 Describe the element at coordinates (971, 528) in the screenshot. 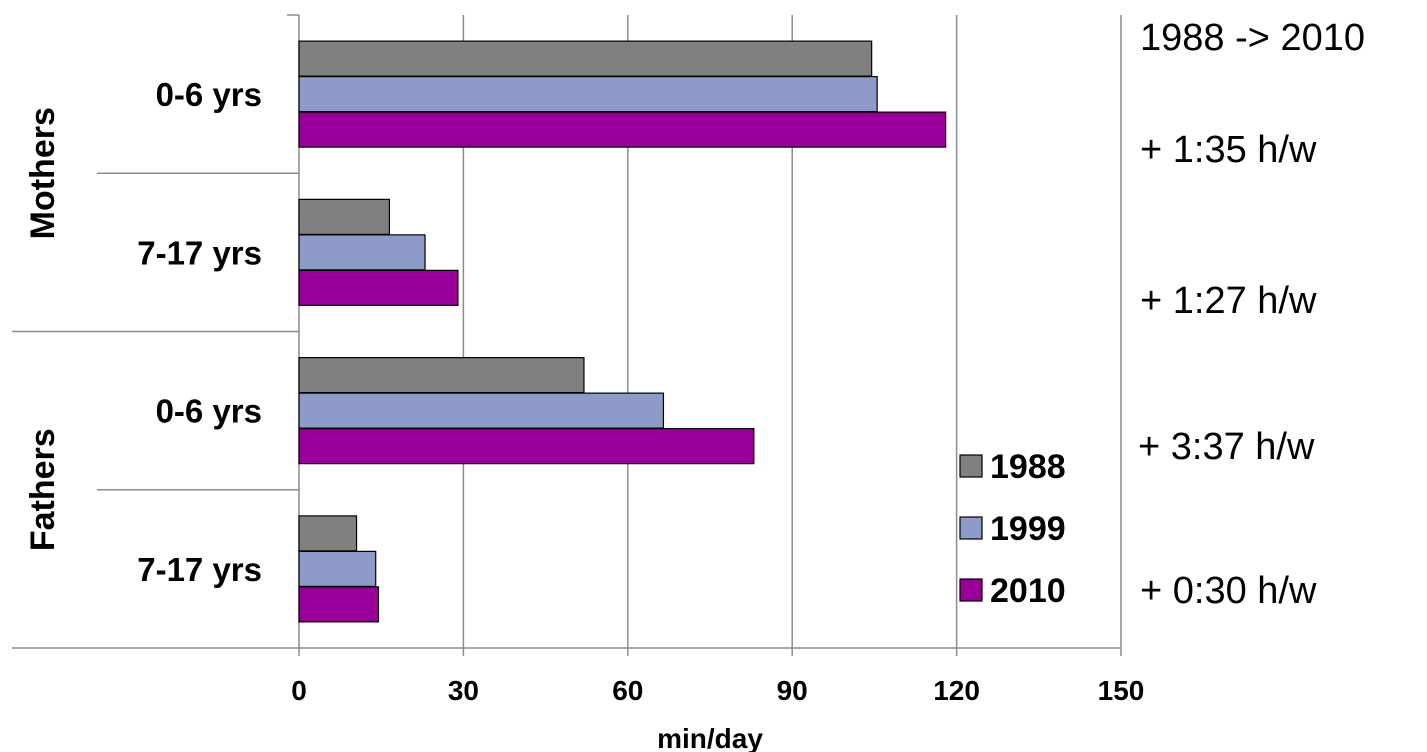

I see `legend-swatch-1999` at that location.